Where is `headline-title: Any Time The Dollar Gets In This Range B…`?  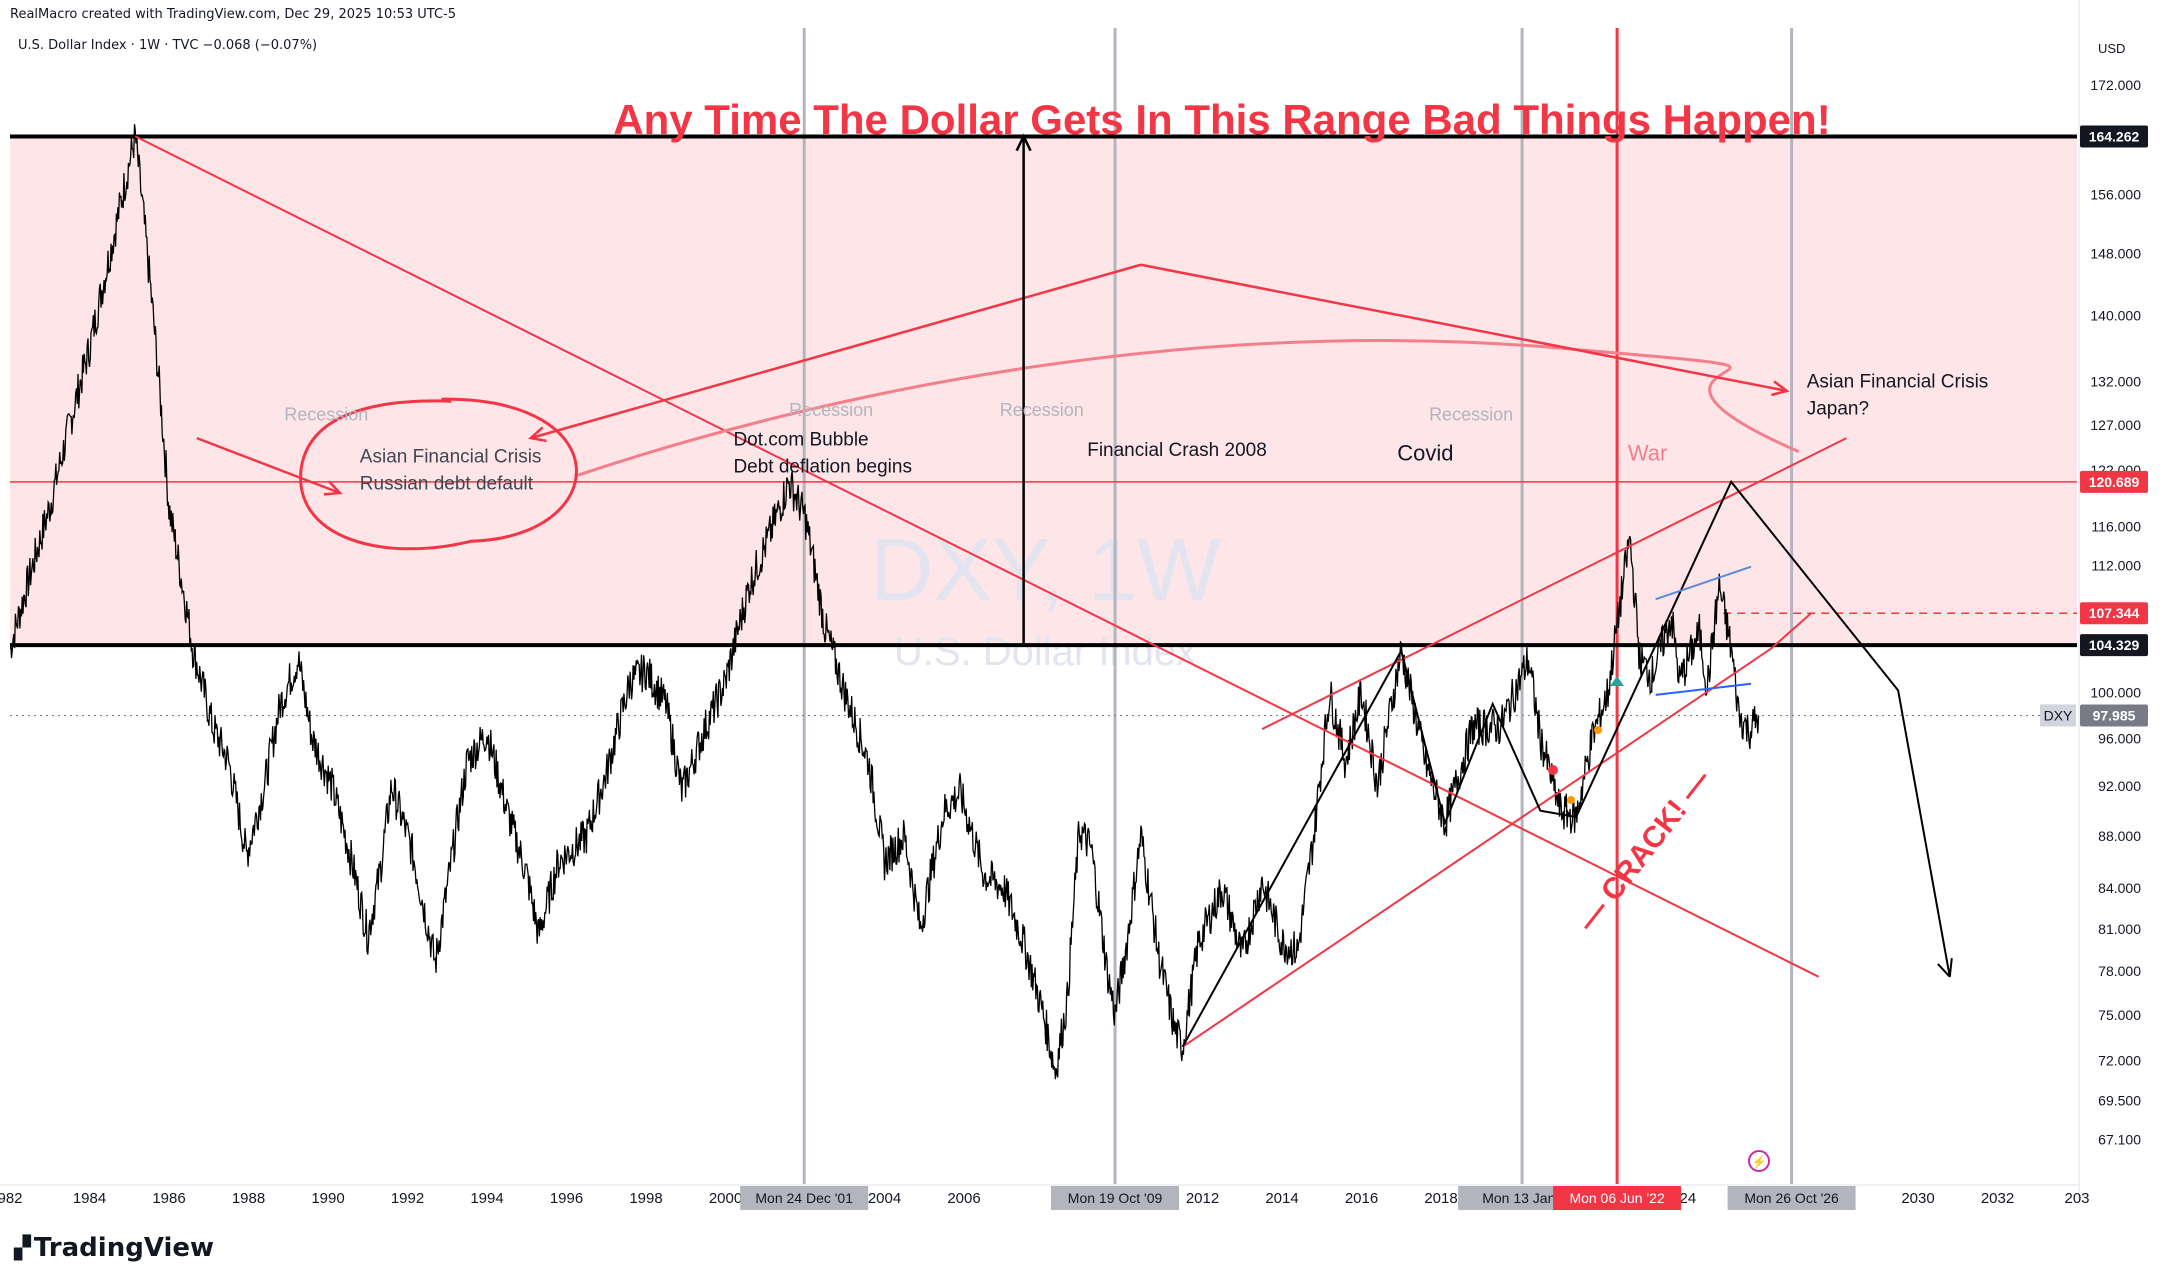 headline-title: Any Time The Dollar Gets In This Range B… is located at coordinates (1221, 119).